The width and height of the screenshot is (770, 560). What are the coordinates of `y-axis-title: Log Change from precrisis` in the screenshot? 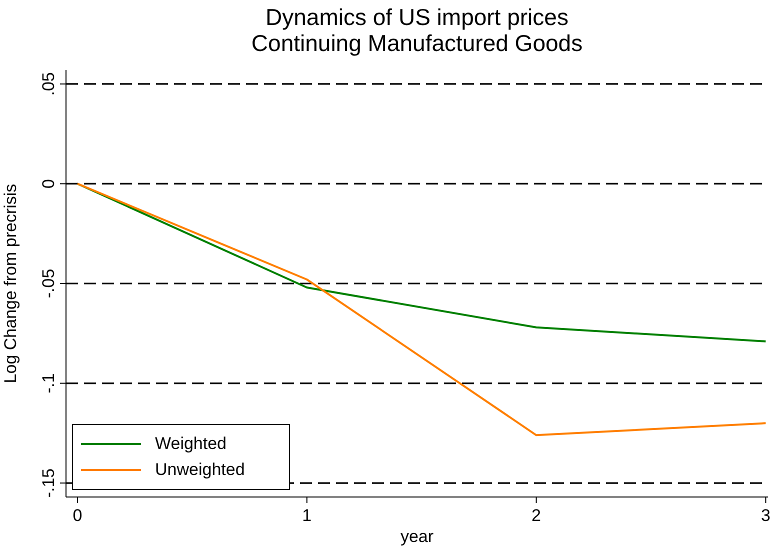 It's located at (10, 284).